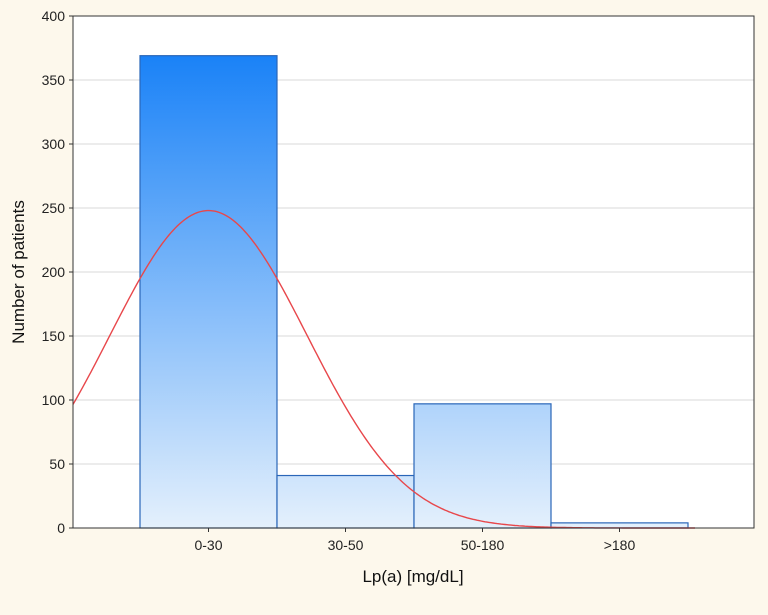  I want to click on x-axis-title: Lp(a) [mg/dL], so click(412, 576).